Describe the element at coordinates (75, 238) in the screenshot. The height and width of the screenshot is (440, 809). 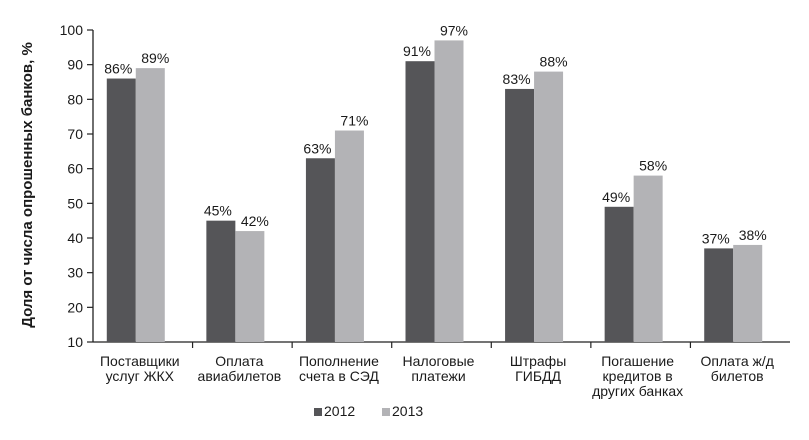
I see `y-tick-label: 40` at that location.